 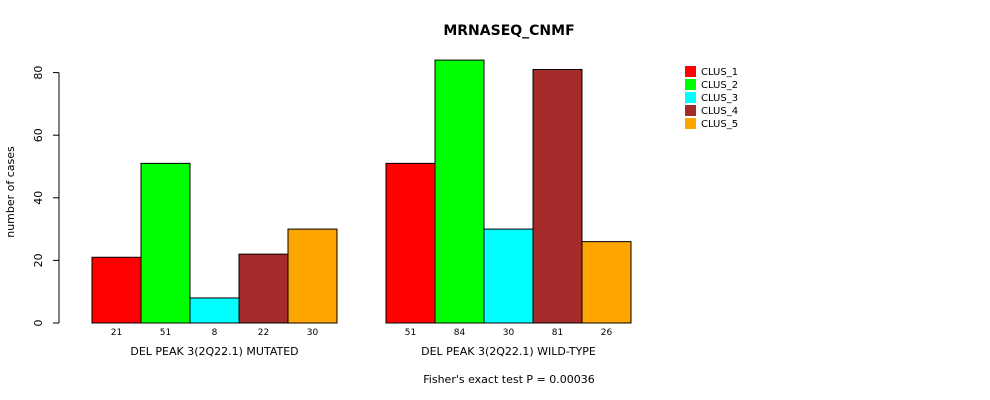 I want to click on legend: CLUS_1 CLUS_2 CLUS_3 CLUS_4 CLUS_5, so click(x=711, y=98).